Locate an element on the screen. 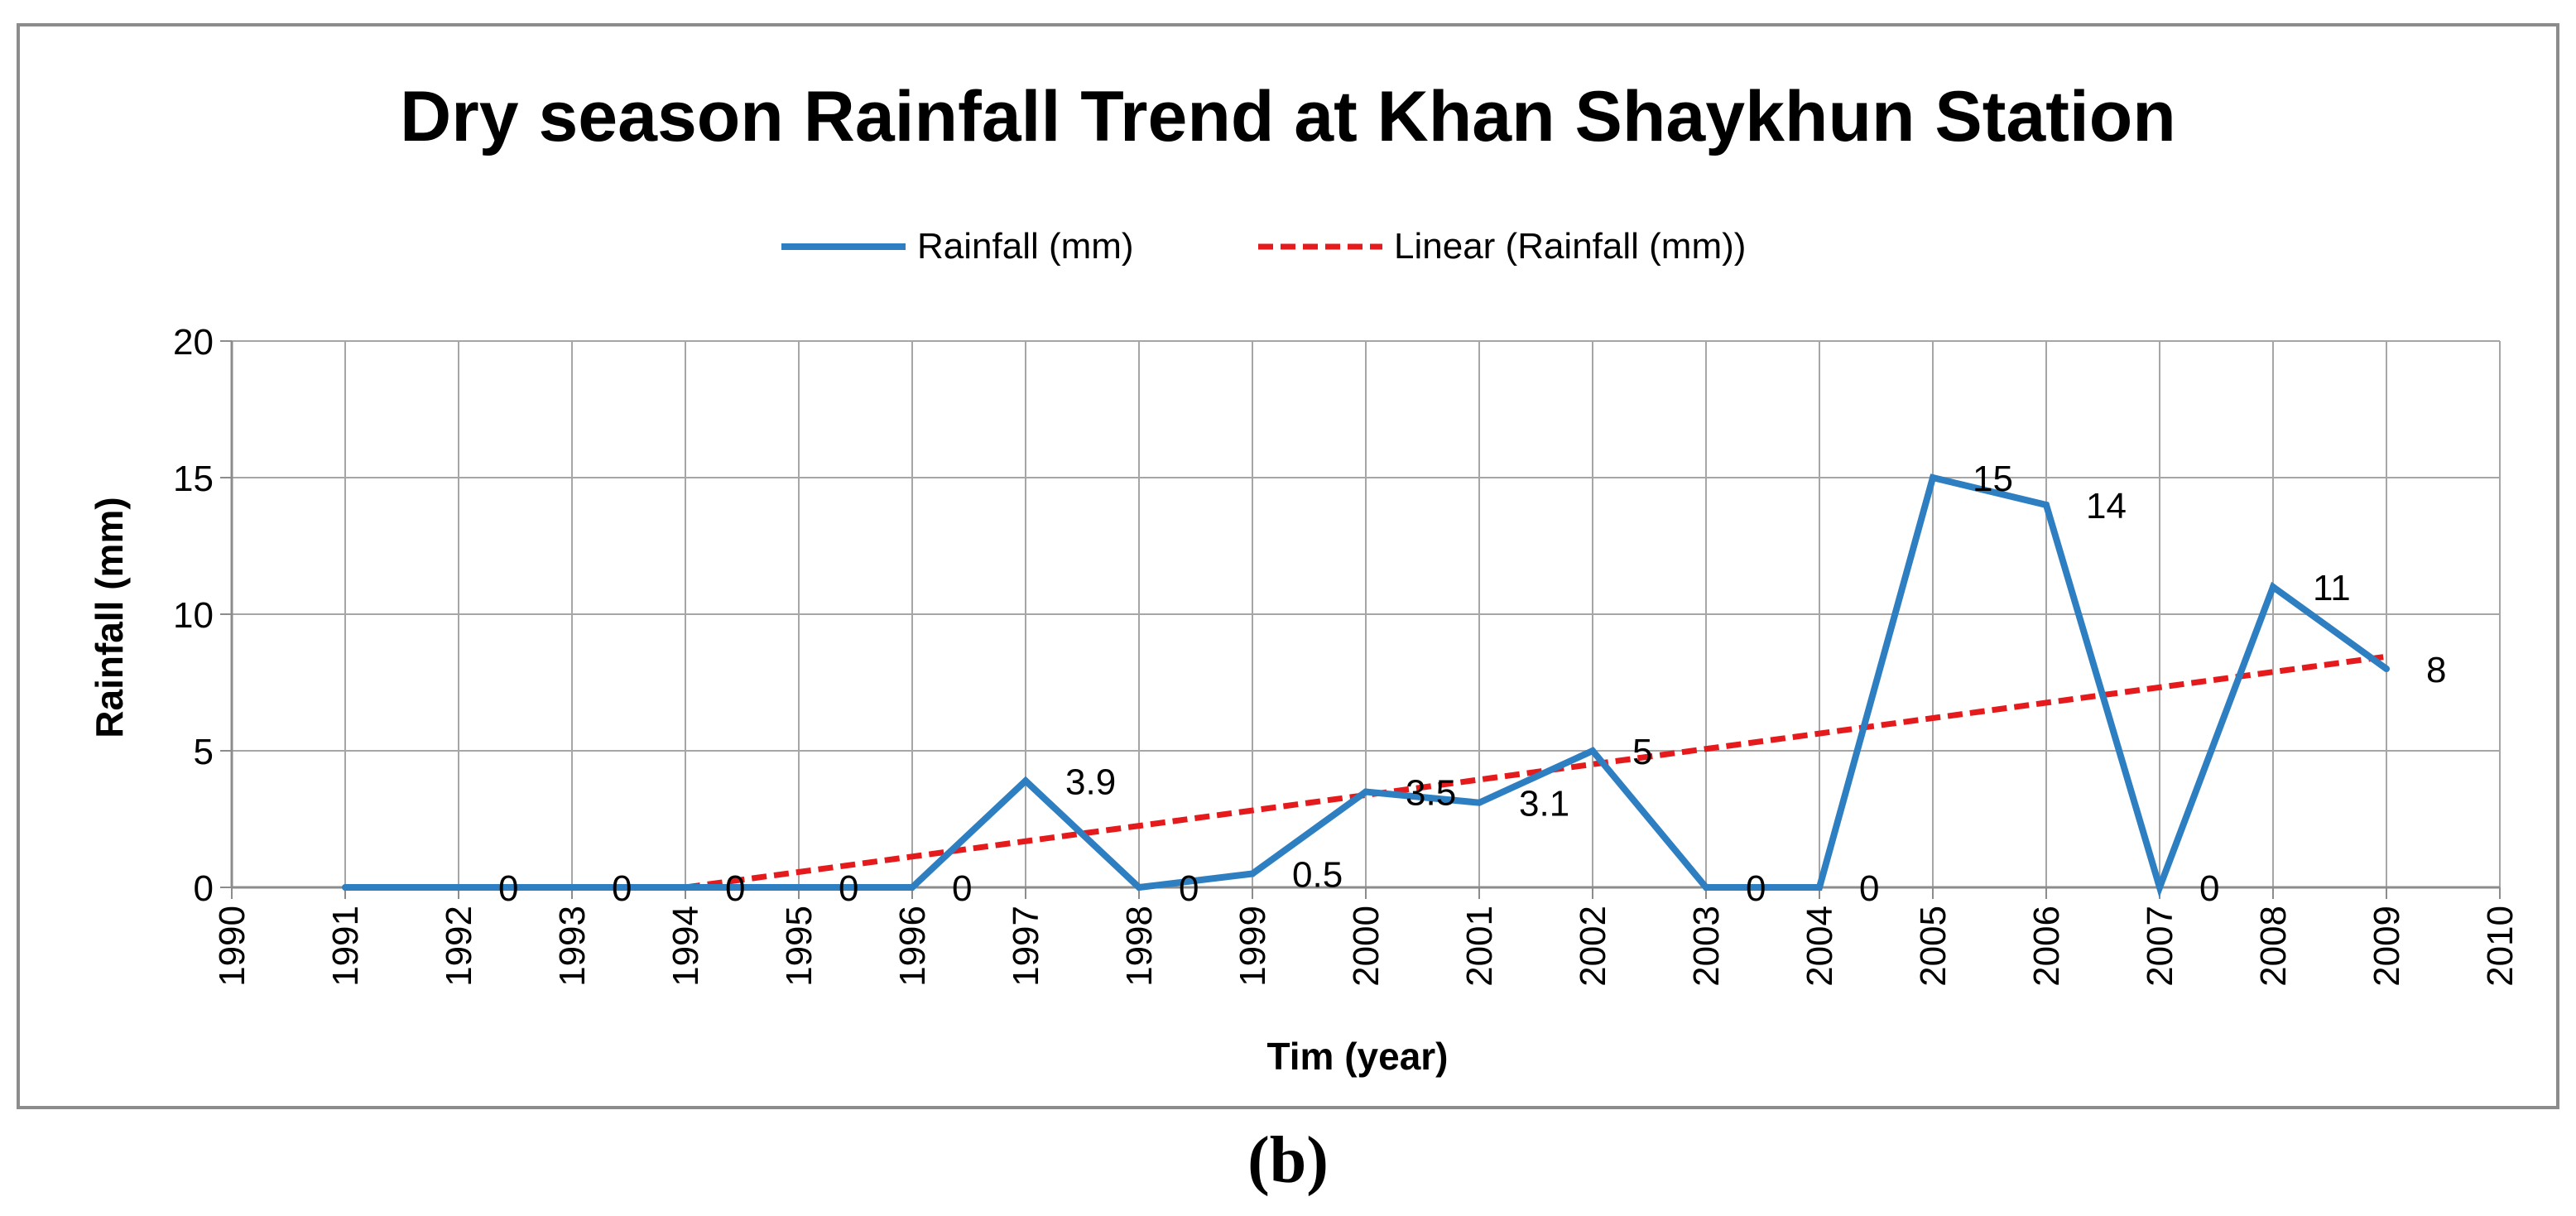  x-tick-label: 2010 is located at coordinates (2500, 946).